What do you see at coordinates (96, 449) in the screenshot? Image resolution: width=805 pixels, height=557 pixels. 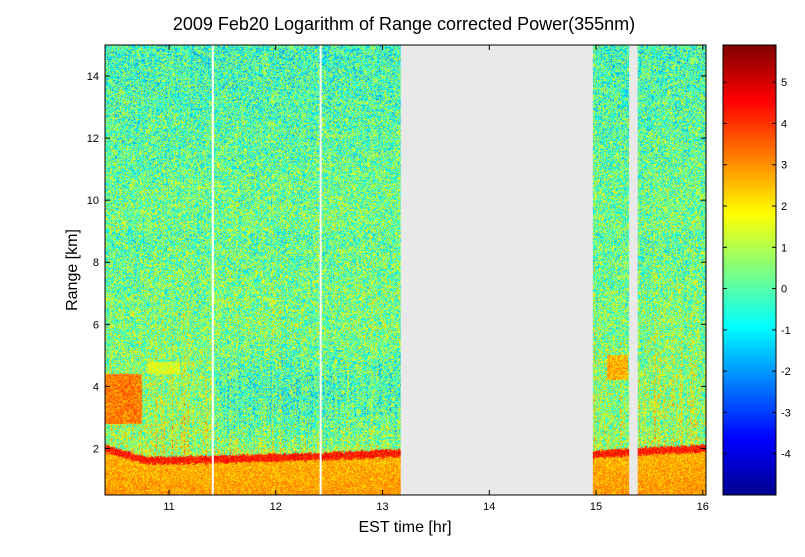 I see `y-tick-label: 2` at bounding box center [96, 449].